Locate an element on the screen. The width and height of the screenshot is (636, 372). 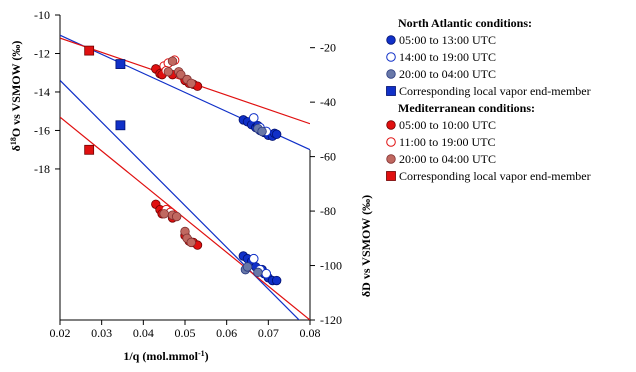
legend-north-atlantic-heading: North Atlantic conditions: is located at coordinates (465, 23).